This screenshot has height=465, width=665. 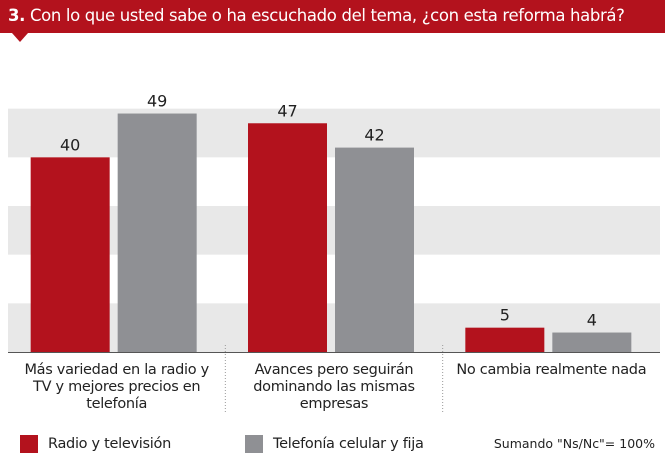 What do you see at coordinates (157, 101) in the screenshot?
I see `data-label: 49` at bounding box center [157, 101].